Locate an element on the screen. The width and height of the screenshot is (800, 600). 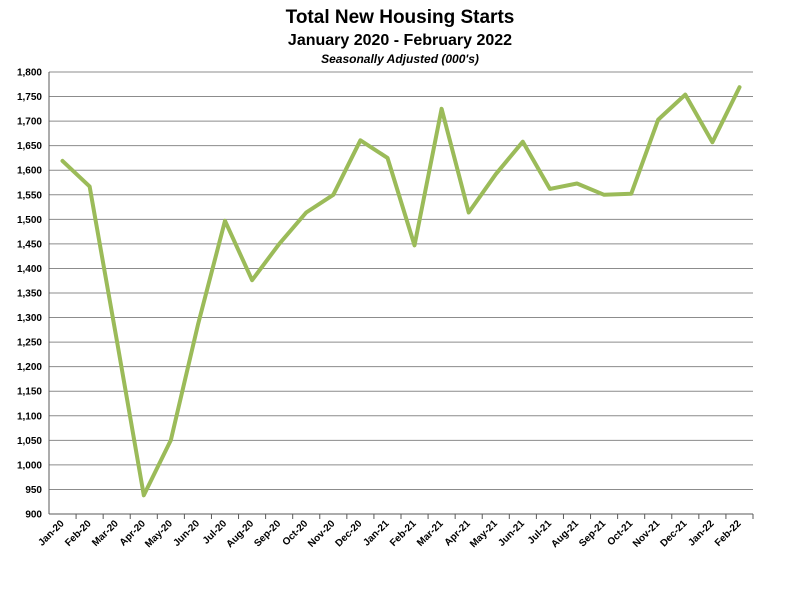
x-tick-label: Feb-21 is located at coordinates (403, 533).